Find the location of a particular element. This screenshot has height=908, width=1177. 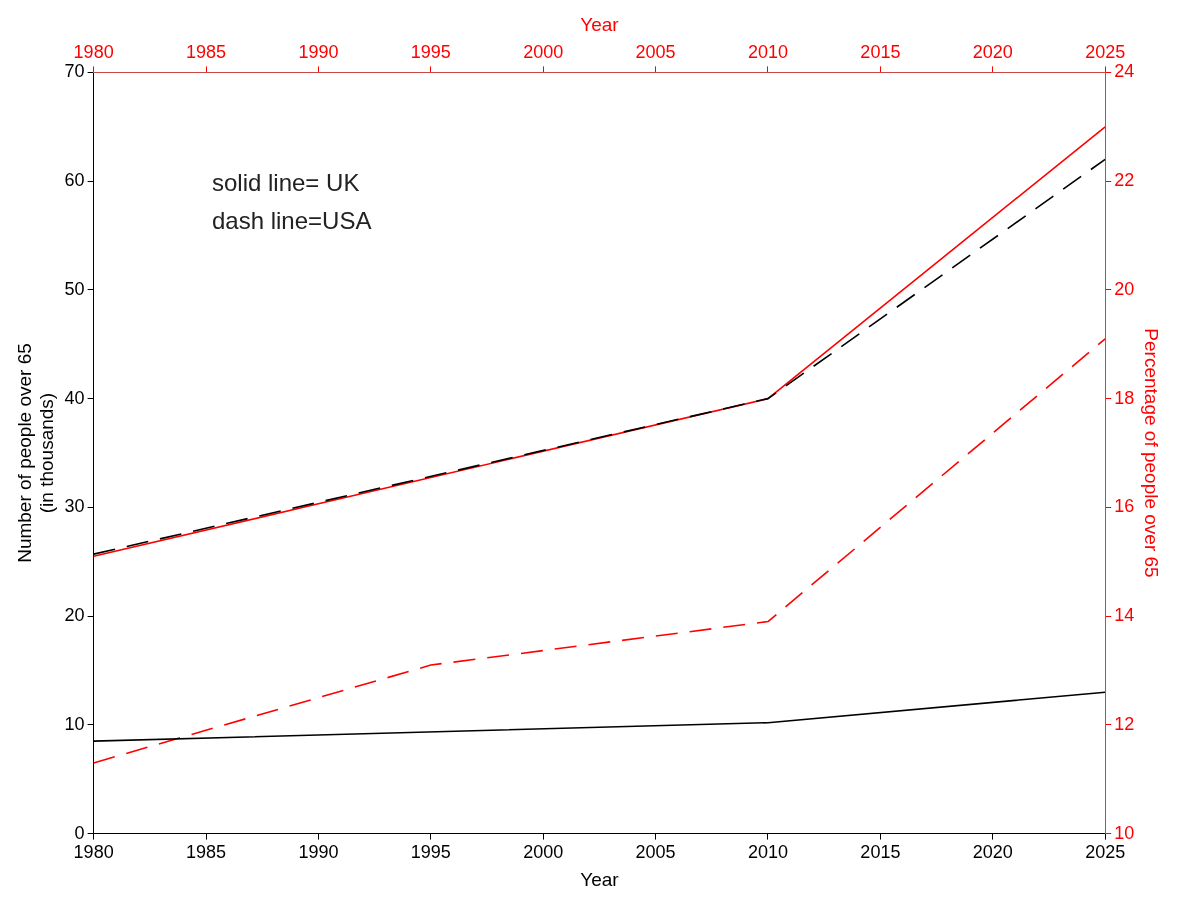

x-tick-label: 2025 is located at coordinates (1105, 852).